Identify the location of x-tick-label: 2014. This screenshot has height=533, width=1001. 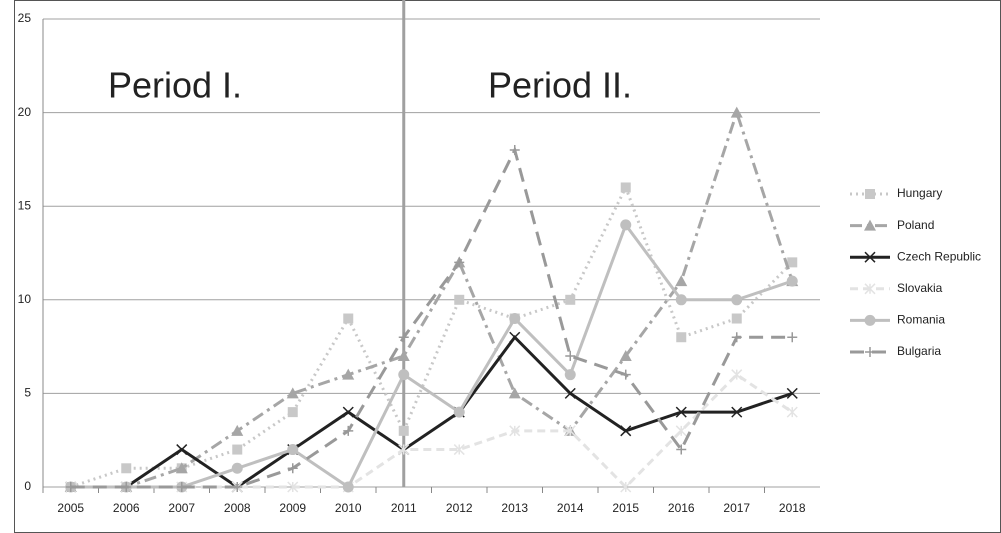
(570, 508).